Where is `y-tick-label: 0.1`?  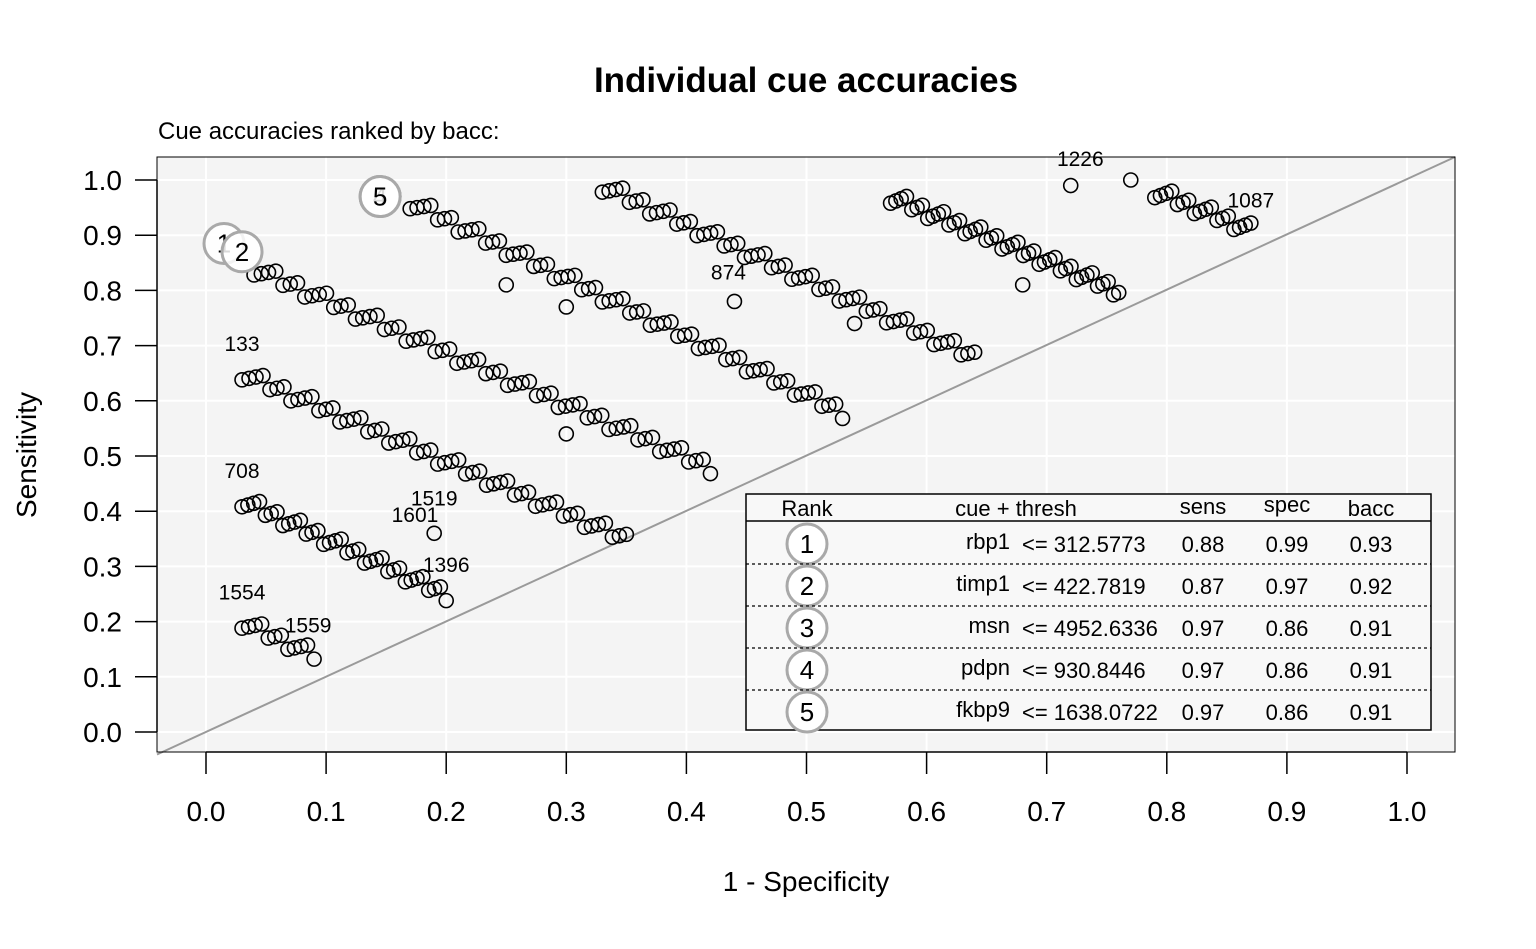 y-tick-label: 0.1 is located at coordinates (102, 677).